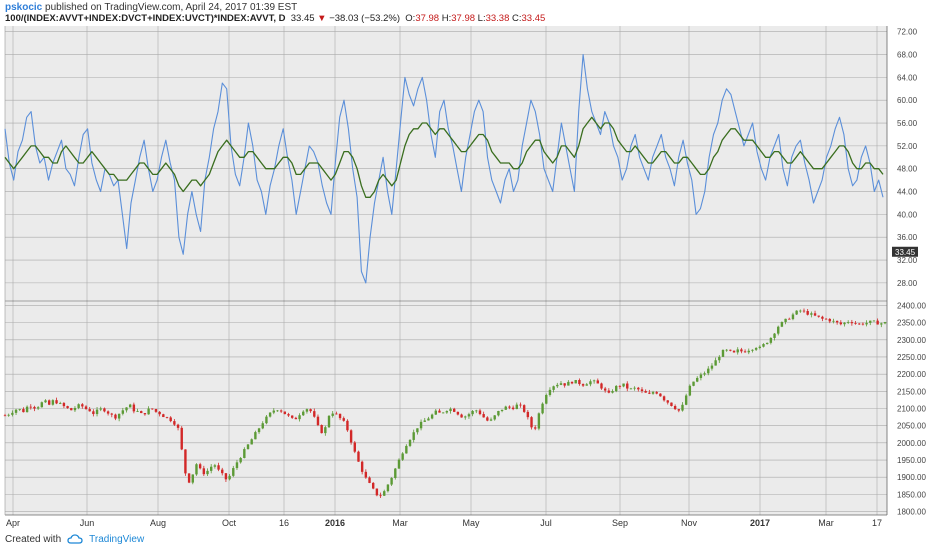 The height and width of the screenshot is (550, 932). I want to click on x-tick-label: Oct, so click(229, 523).